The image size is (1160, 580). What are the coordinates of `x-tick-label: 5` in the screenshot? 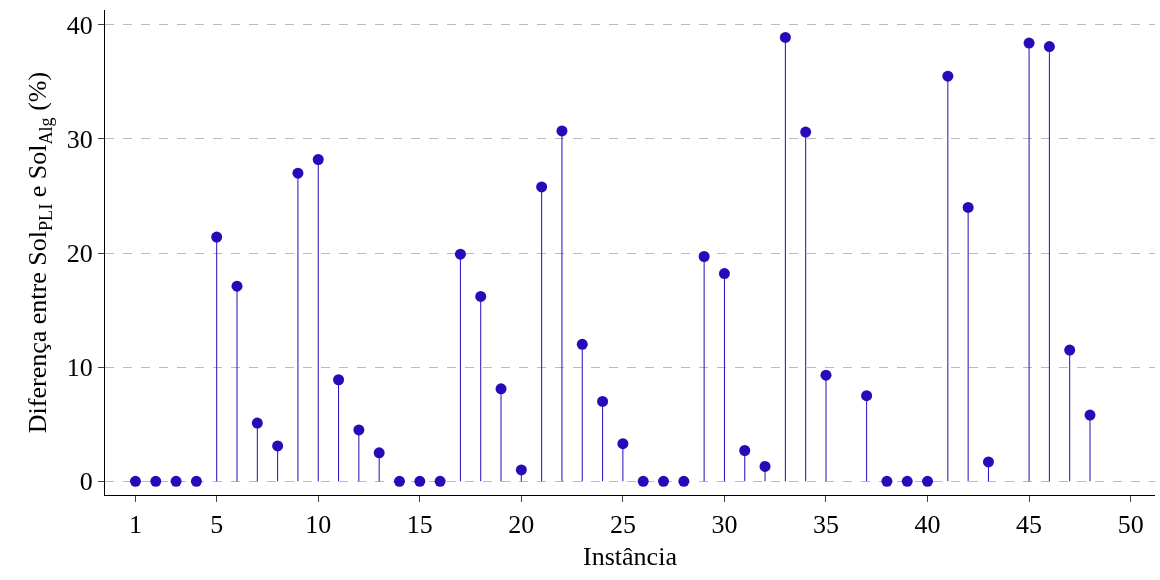 It's located at (217, 525).